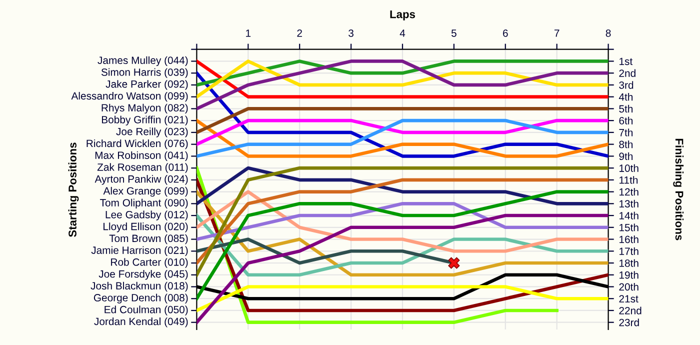 The image size is (700, 345). What do you see at coordinates (145, 109) in the screenshot?
I see `series-label: Rhys Malyon (082)` at bounding box center [145, 109].